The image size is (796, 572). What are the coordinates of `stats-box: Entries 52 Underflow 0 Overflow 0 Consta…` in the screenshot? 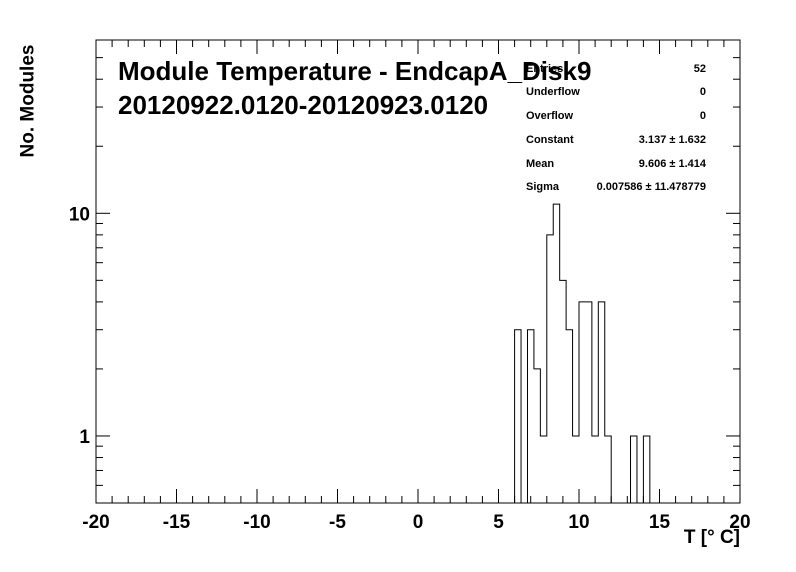 It's located at (615, 128).